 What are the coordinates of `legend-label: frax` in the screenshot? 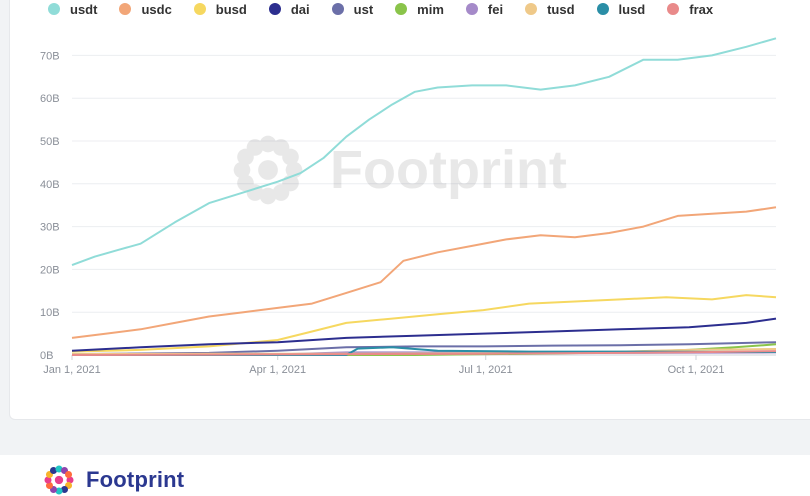 It's located at (701, 9).